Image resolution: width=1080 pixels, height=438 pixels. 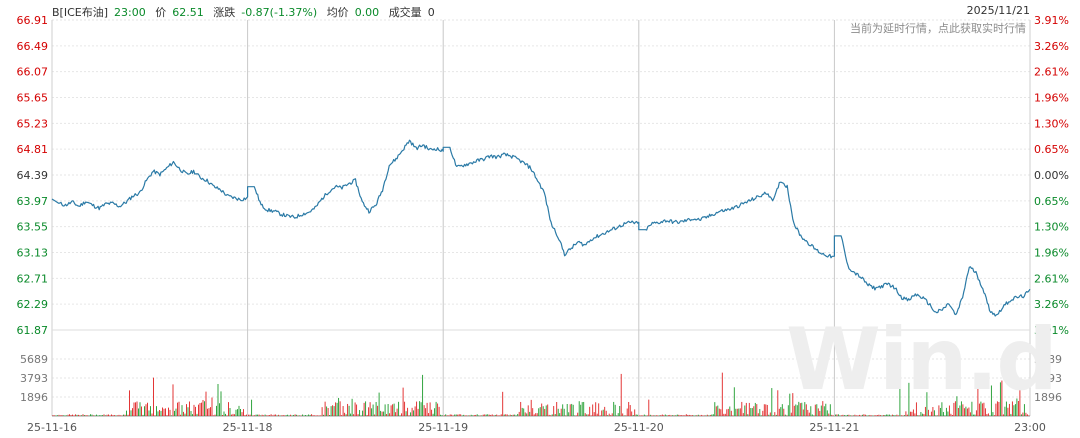 I want to click on pct-tick-label: 0.00%, so click(x=1051, y=175).